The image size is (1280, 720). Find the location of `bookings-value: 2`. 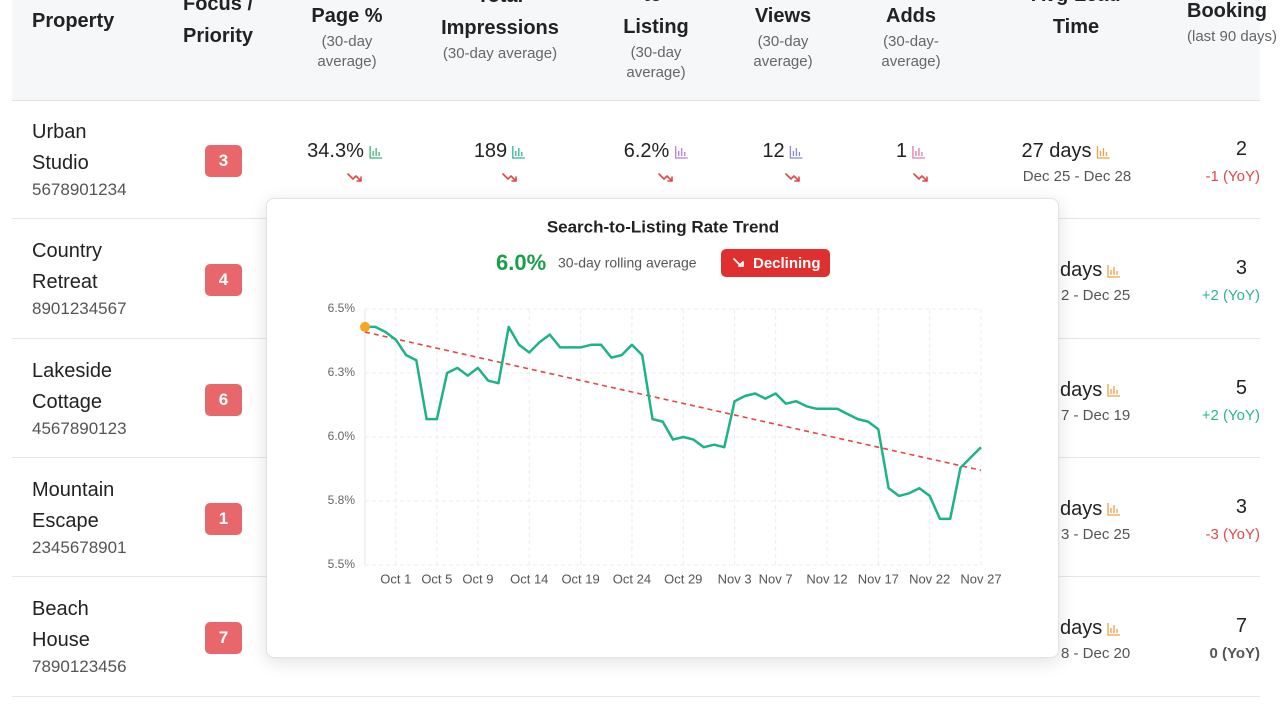

bookings-value: 2 is located at coordinates (1241, 149).